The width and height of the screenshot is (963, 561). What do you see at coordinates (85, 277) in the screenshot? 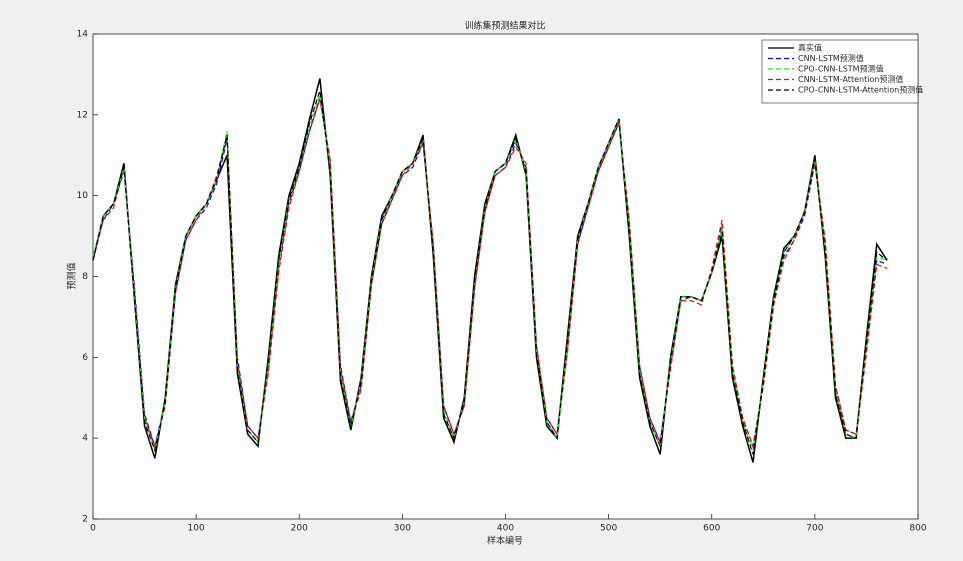
I see `y-tick-label: 8` at bounding box center [85, 277].